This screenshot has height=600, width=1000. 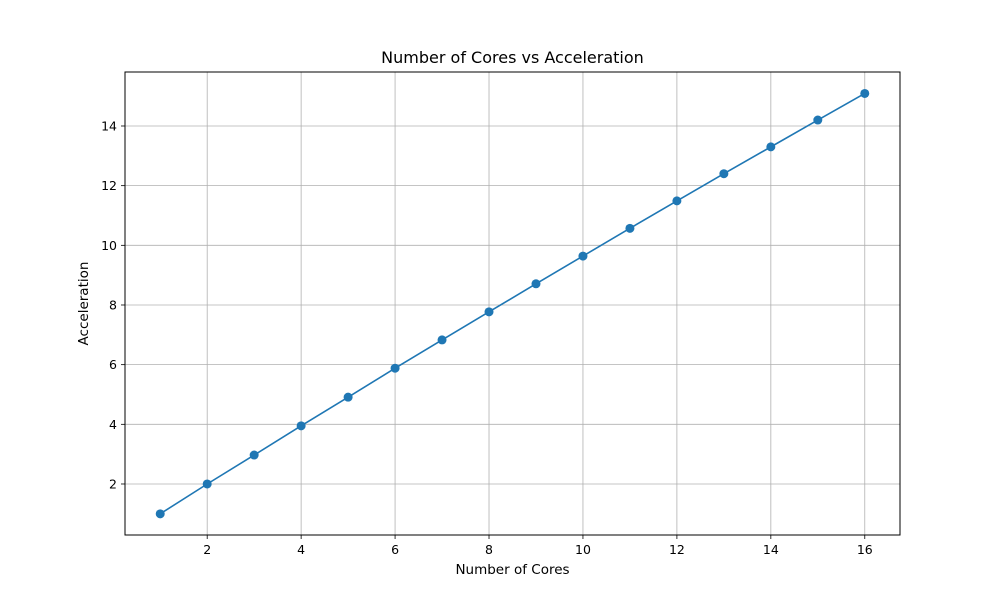 I want to click on x-tick-label: 4, so click(x=301, y=549).